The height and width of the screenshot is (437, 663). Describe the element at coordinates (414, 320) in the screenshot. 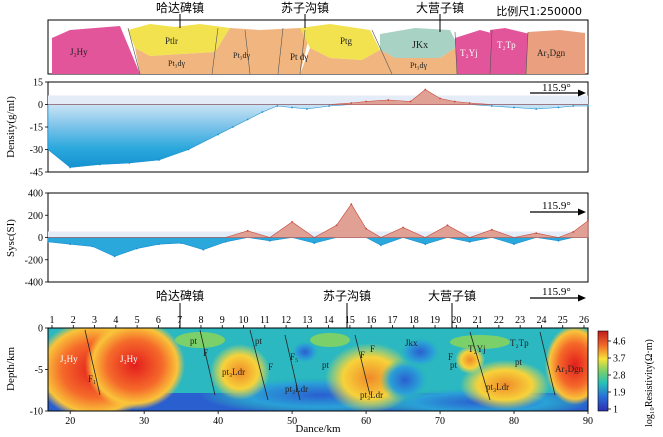

I see `station-label: 18` at that location.